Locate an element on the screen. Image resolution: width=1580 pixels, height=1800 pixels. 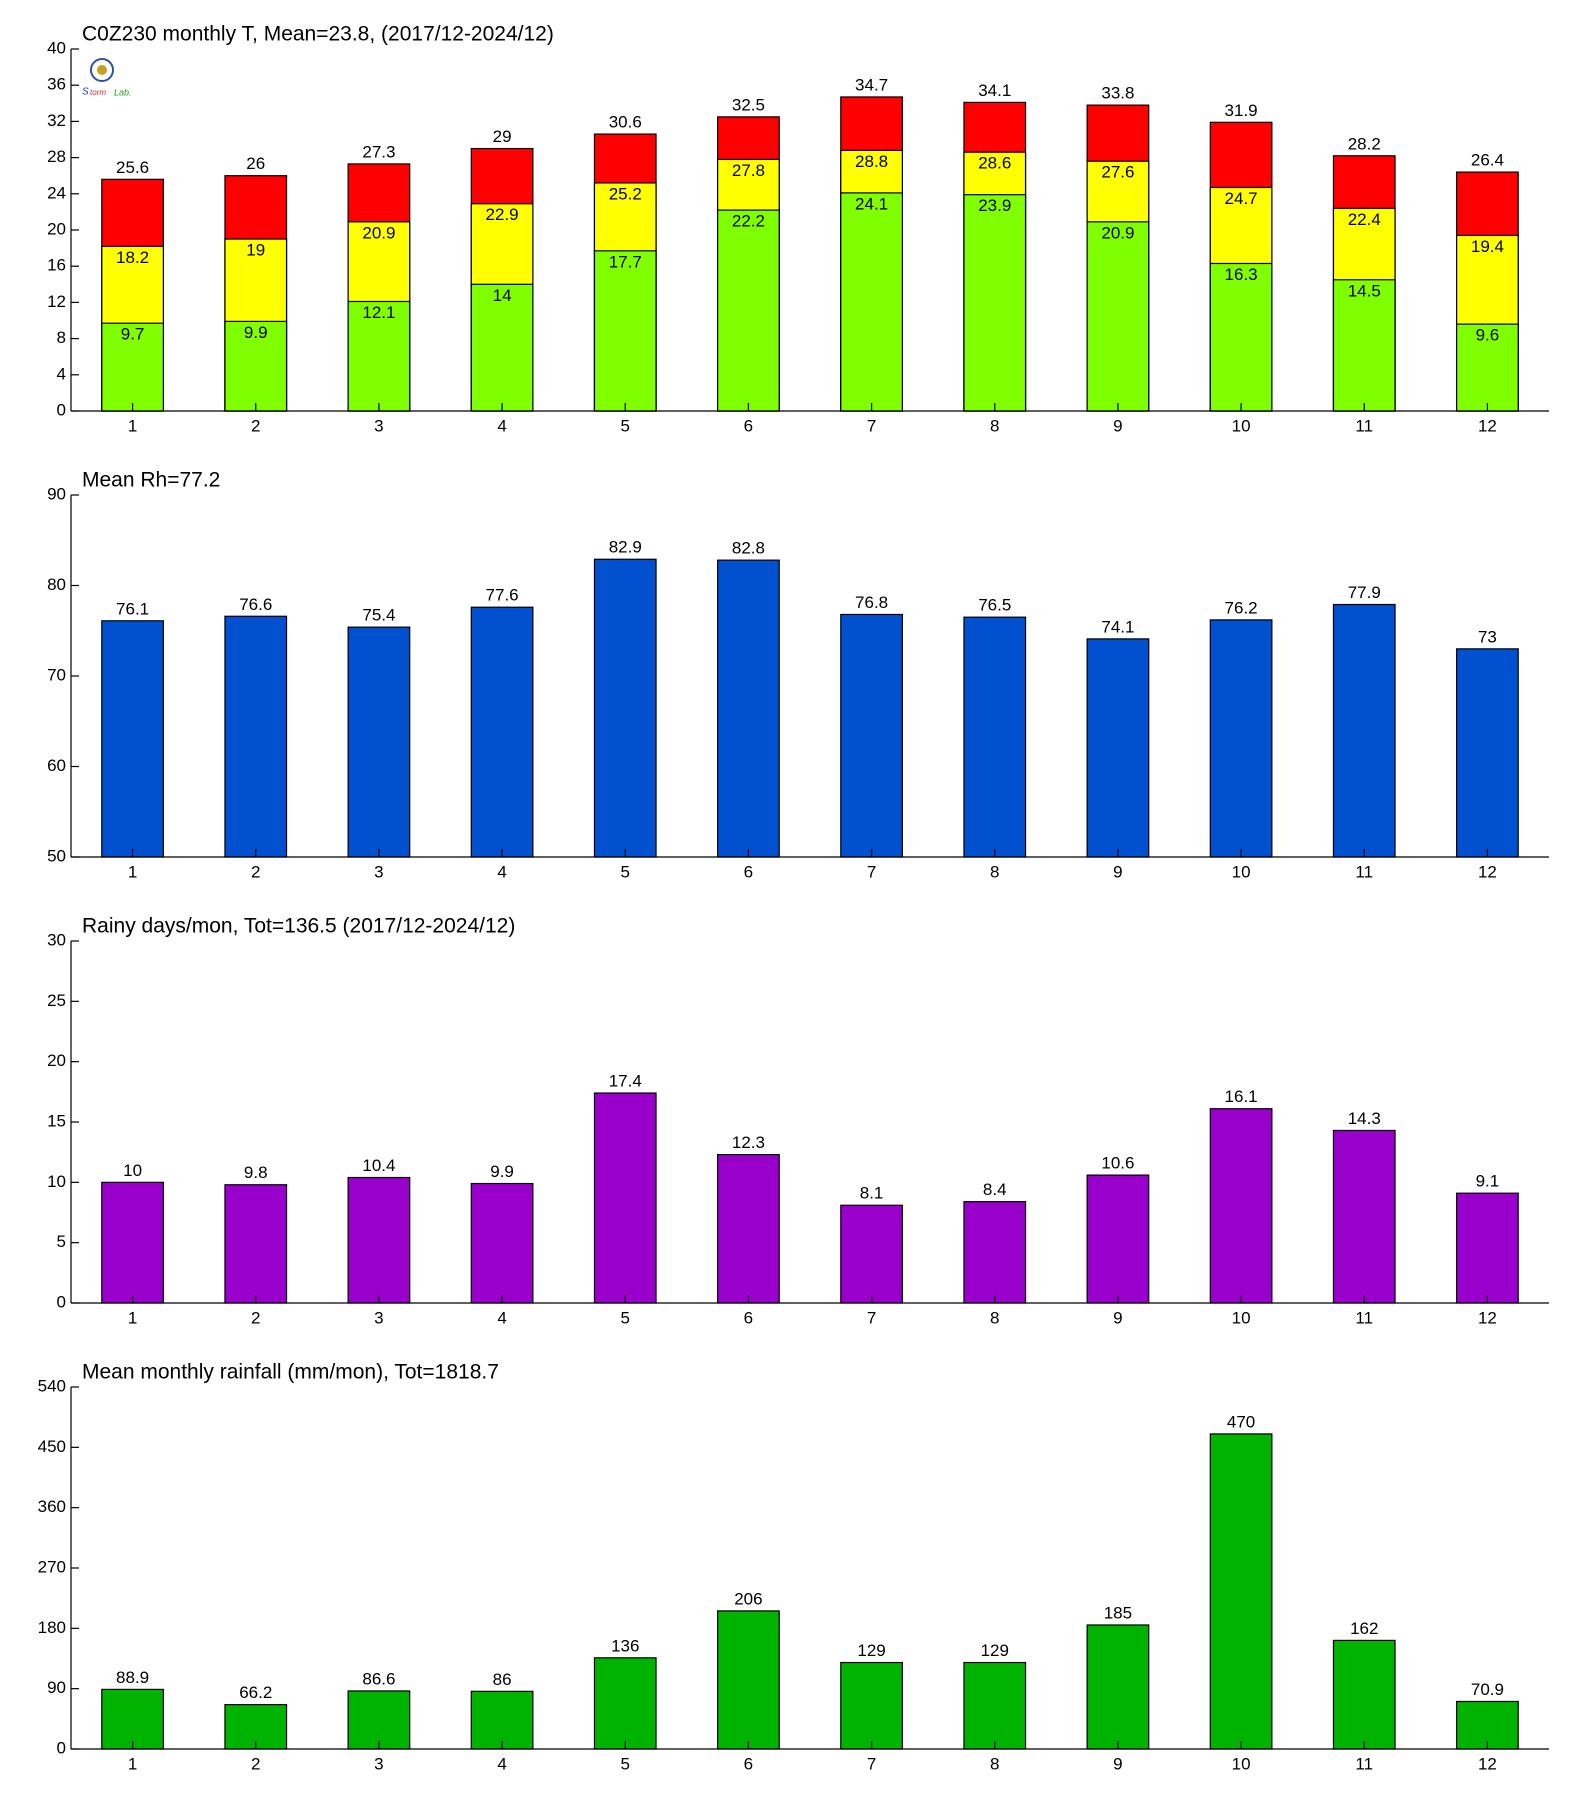
y-tick-label: 10 is located at coordinates (56, 1181).